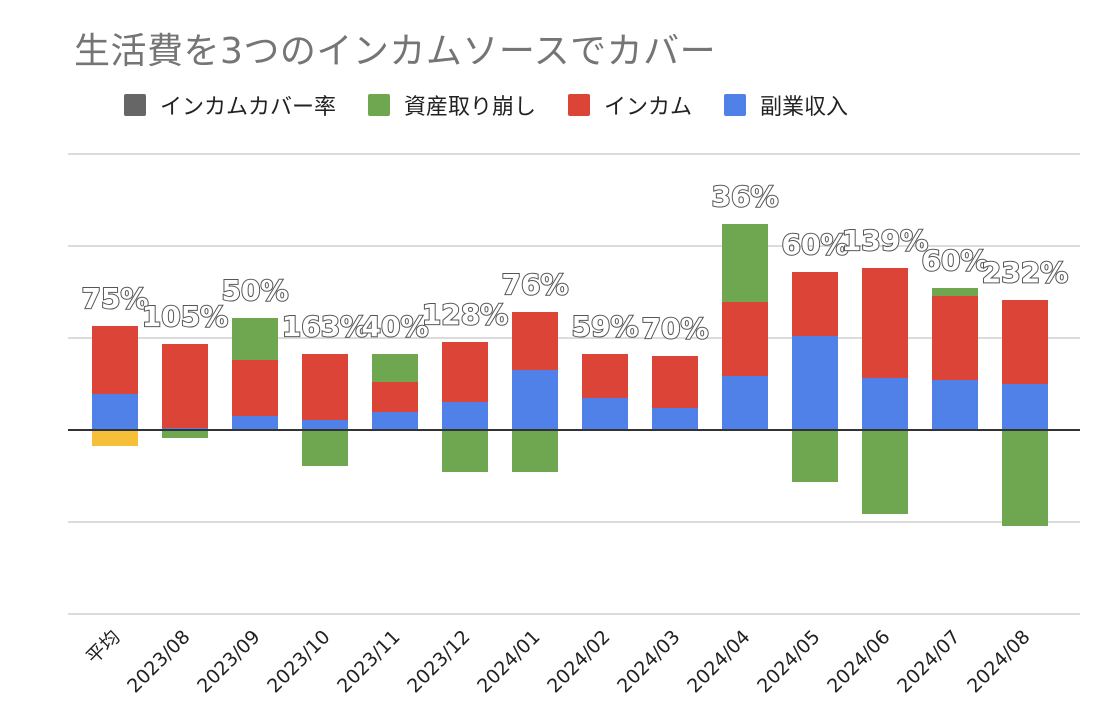 The image size is (1098, 728). I want to click on x-tick-label: 2023/11, so click(368, 661).